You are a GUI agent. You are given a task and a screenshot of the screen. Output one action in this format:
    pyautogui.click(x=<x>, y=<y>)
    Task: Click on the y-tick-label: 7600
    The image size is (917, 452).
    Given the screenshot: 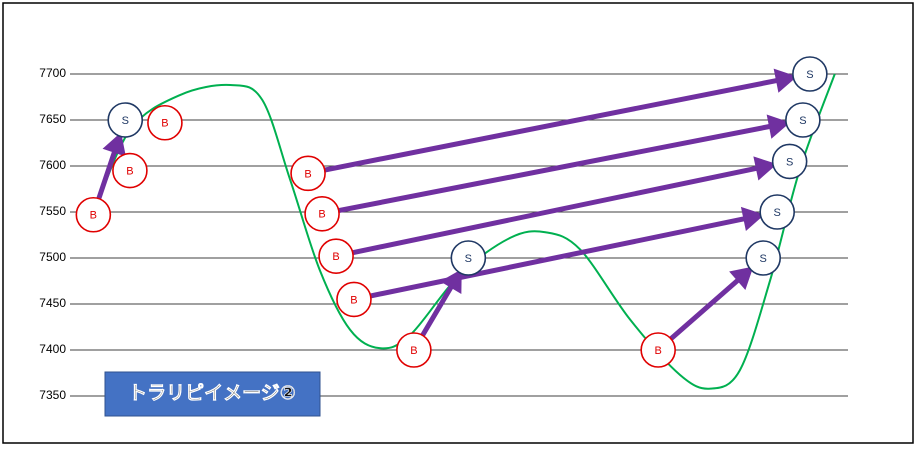 What is the action you would take?
    pyautogui.click(x=52, y=165)
    